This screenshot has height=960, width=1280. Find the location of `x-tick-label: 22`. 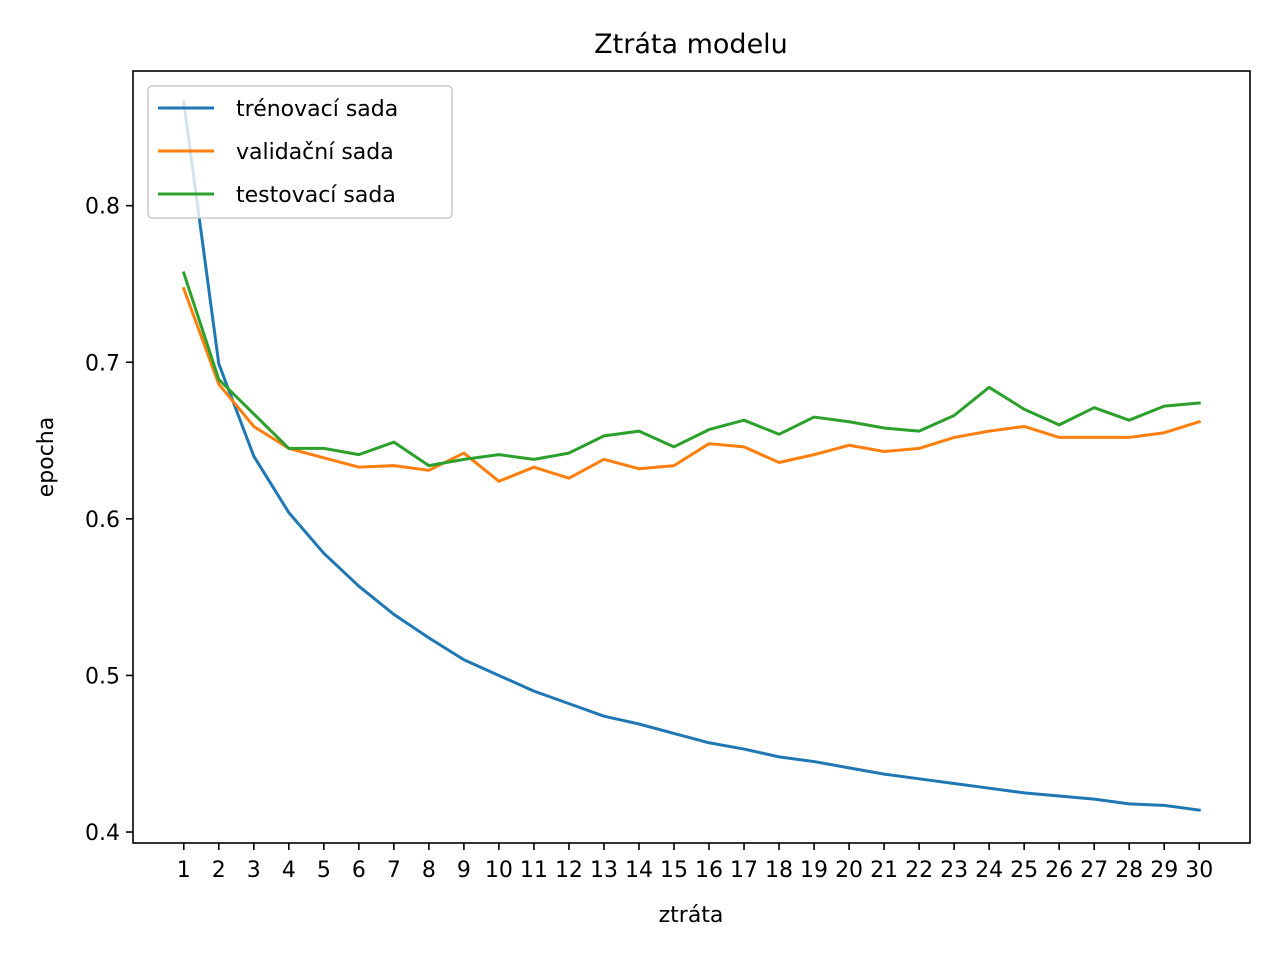

x-tick-label: 22 is located at coordinates (919, 870).